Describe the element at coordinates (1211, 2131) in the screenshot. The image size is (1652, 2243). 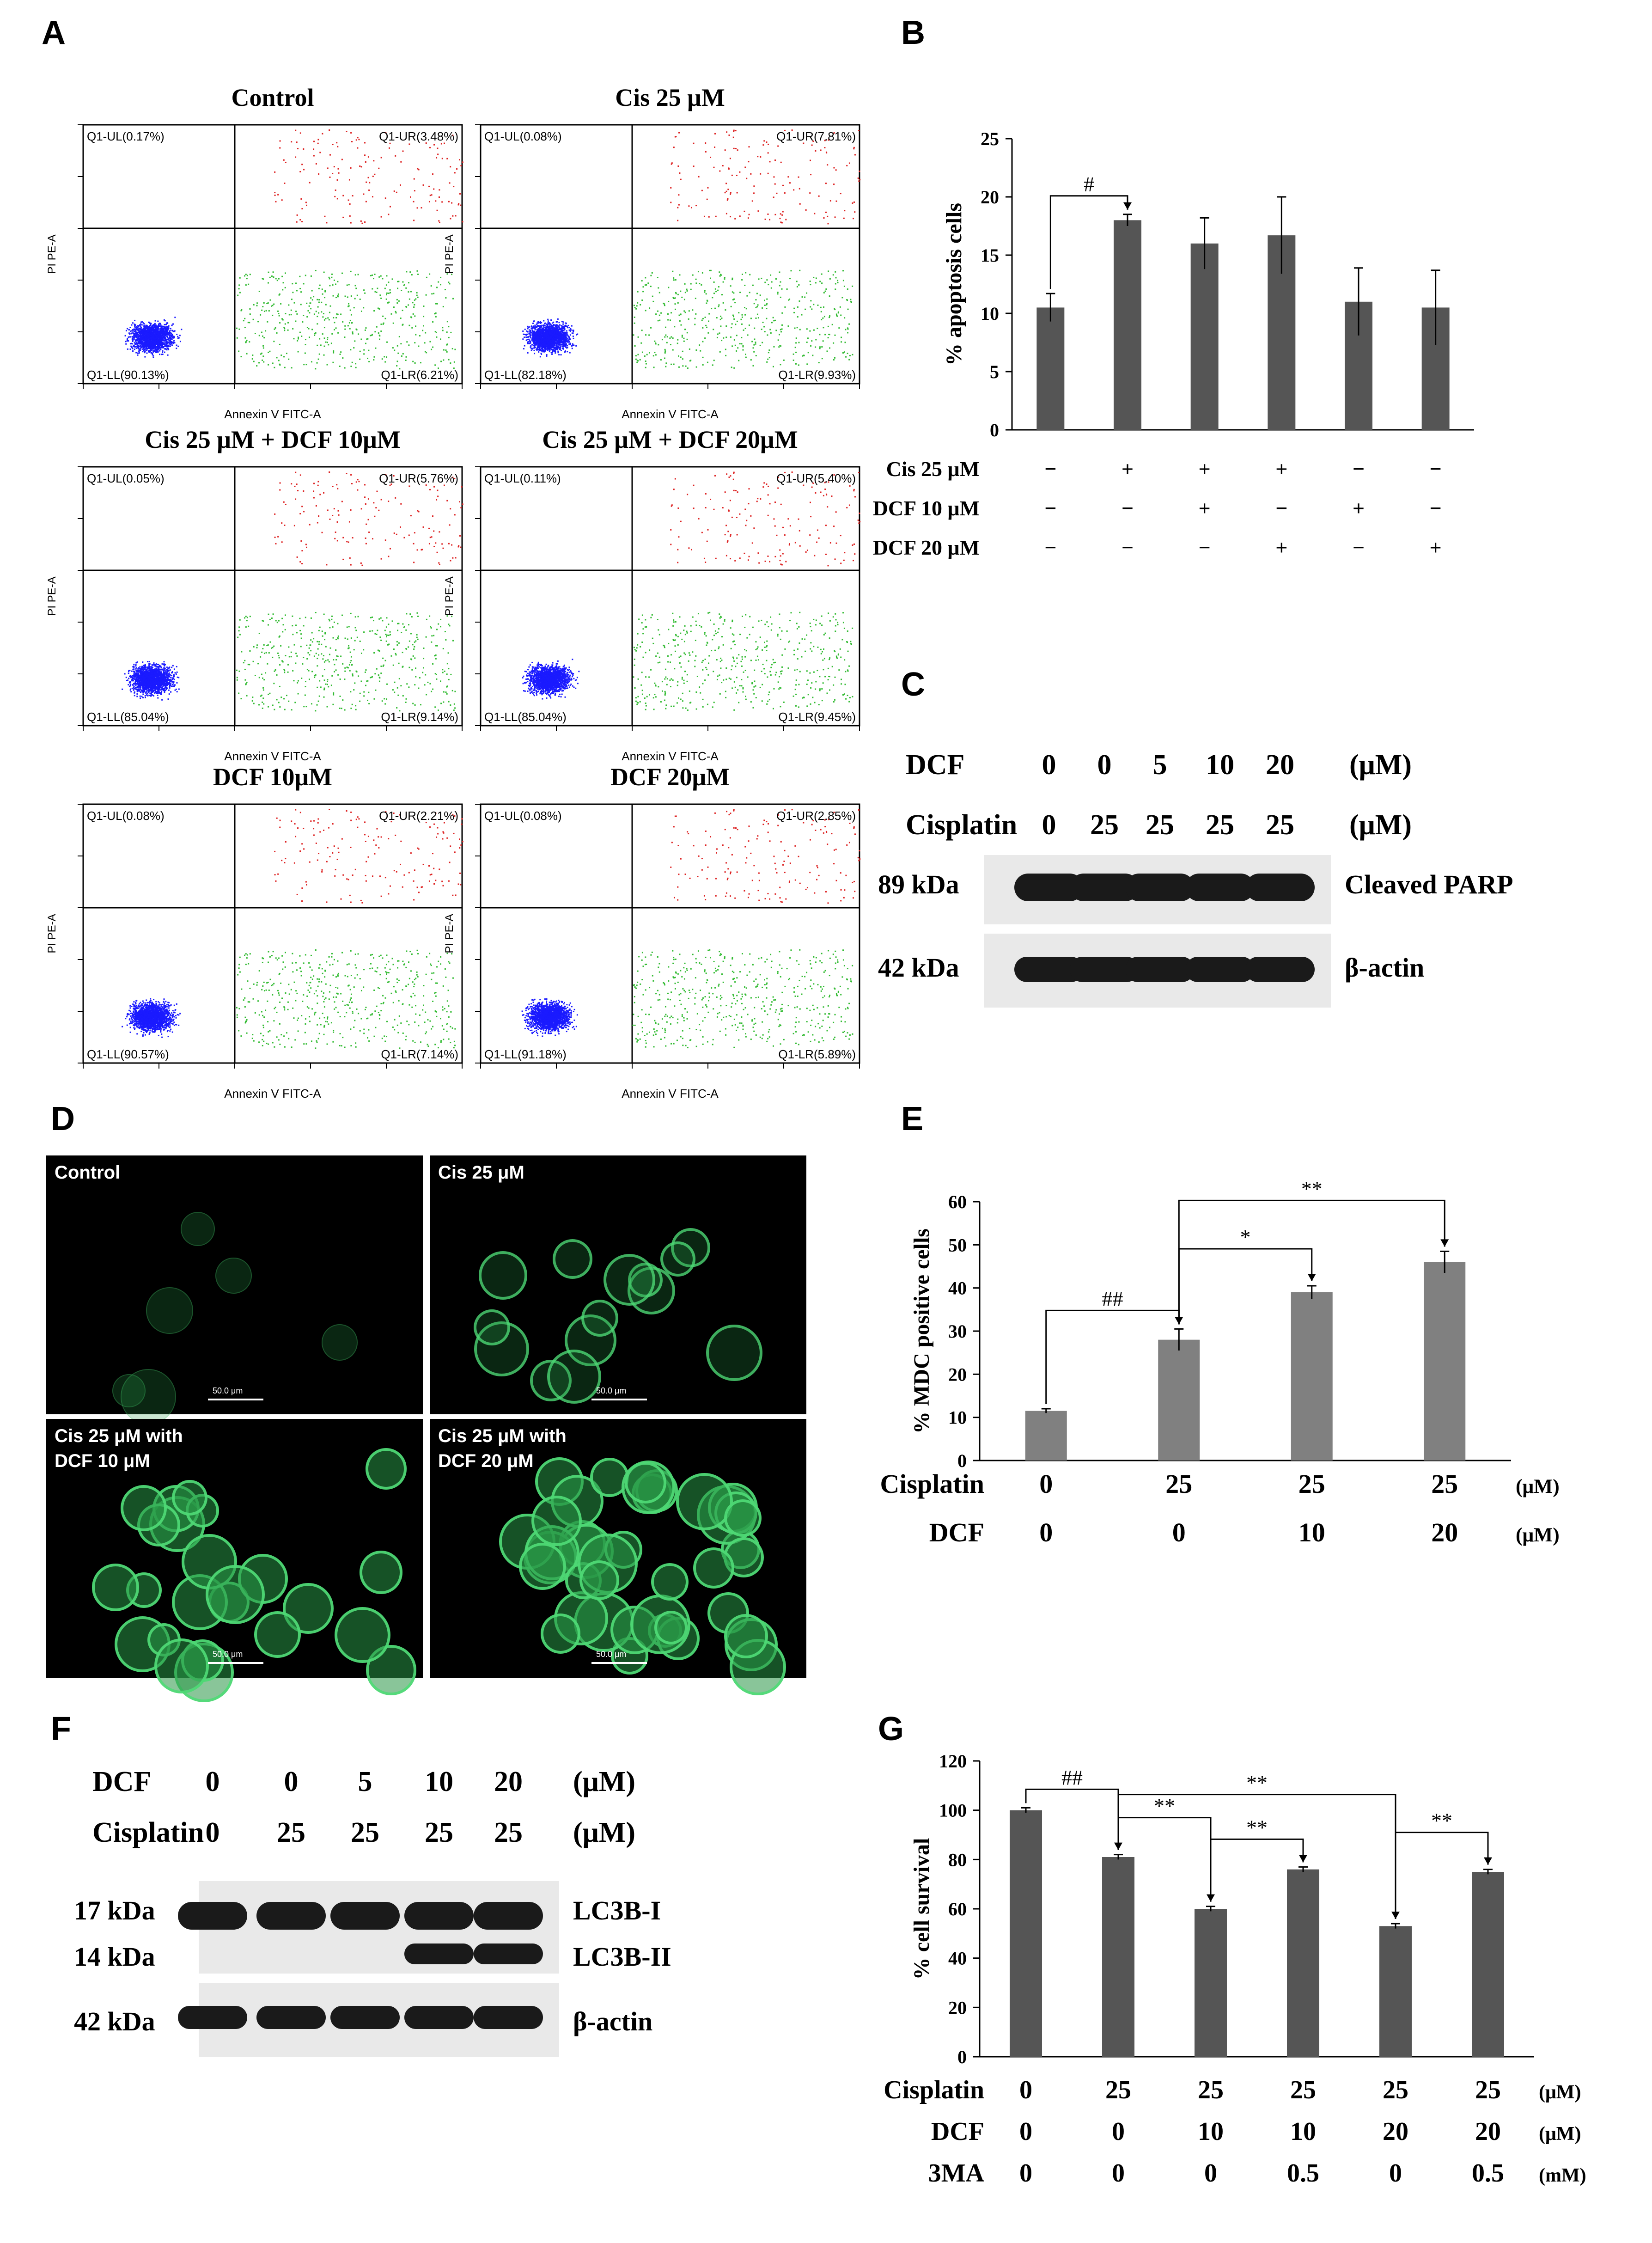
I see `condition-mark: 10` at that location.